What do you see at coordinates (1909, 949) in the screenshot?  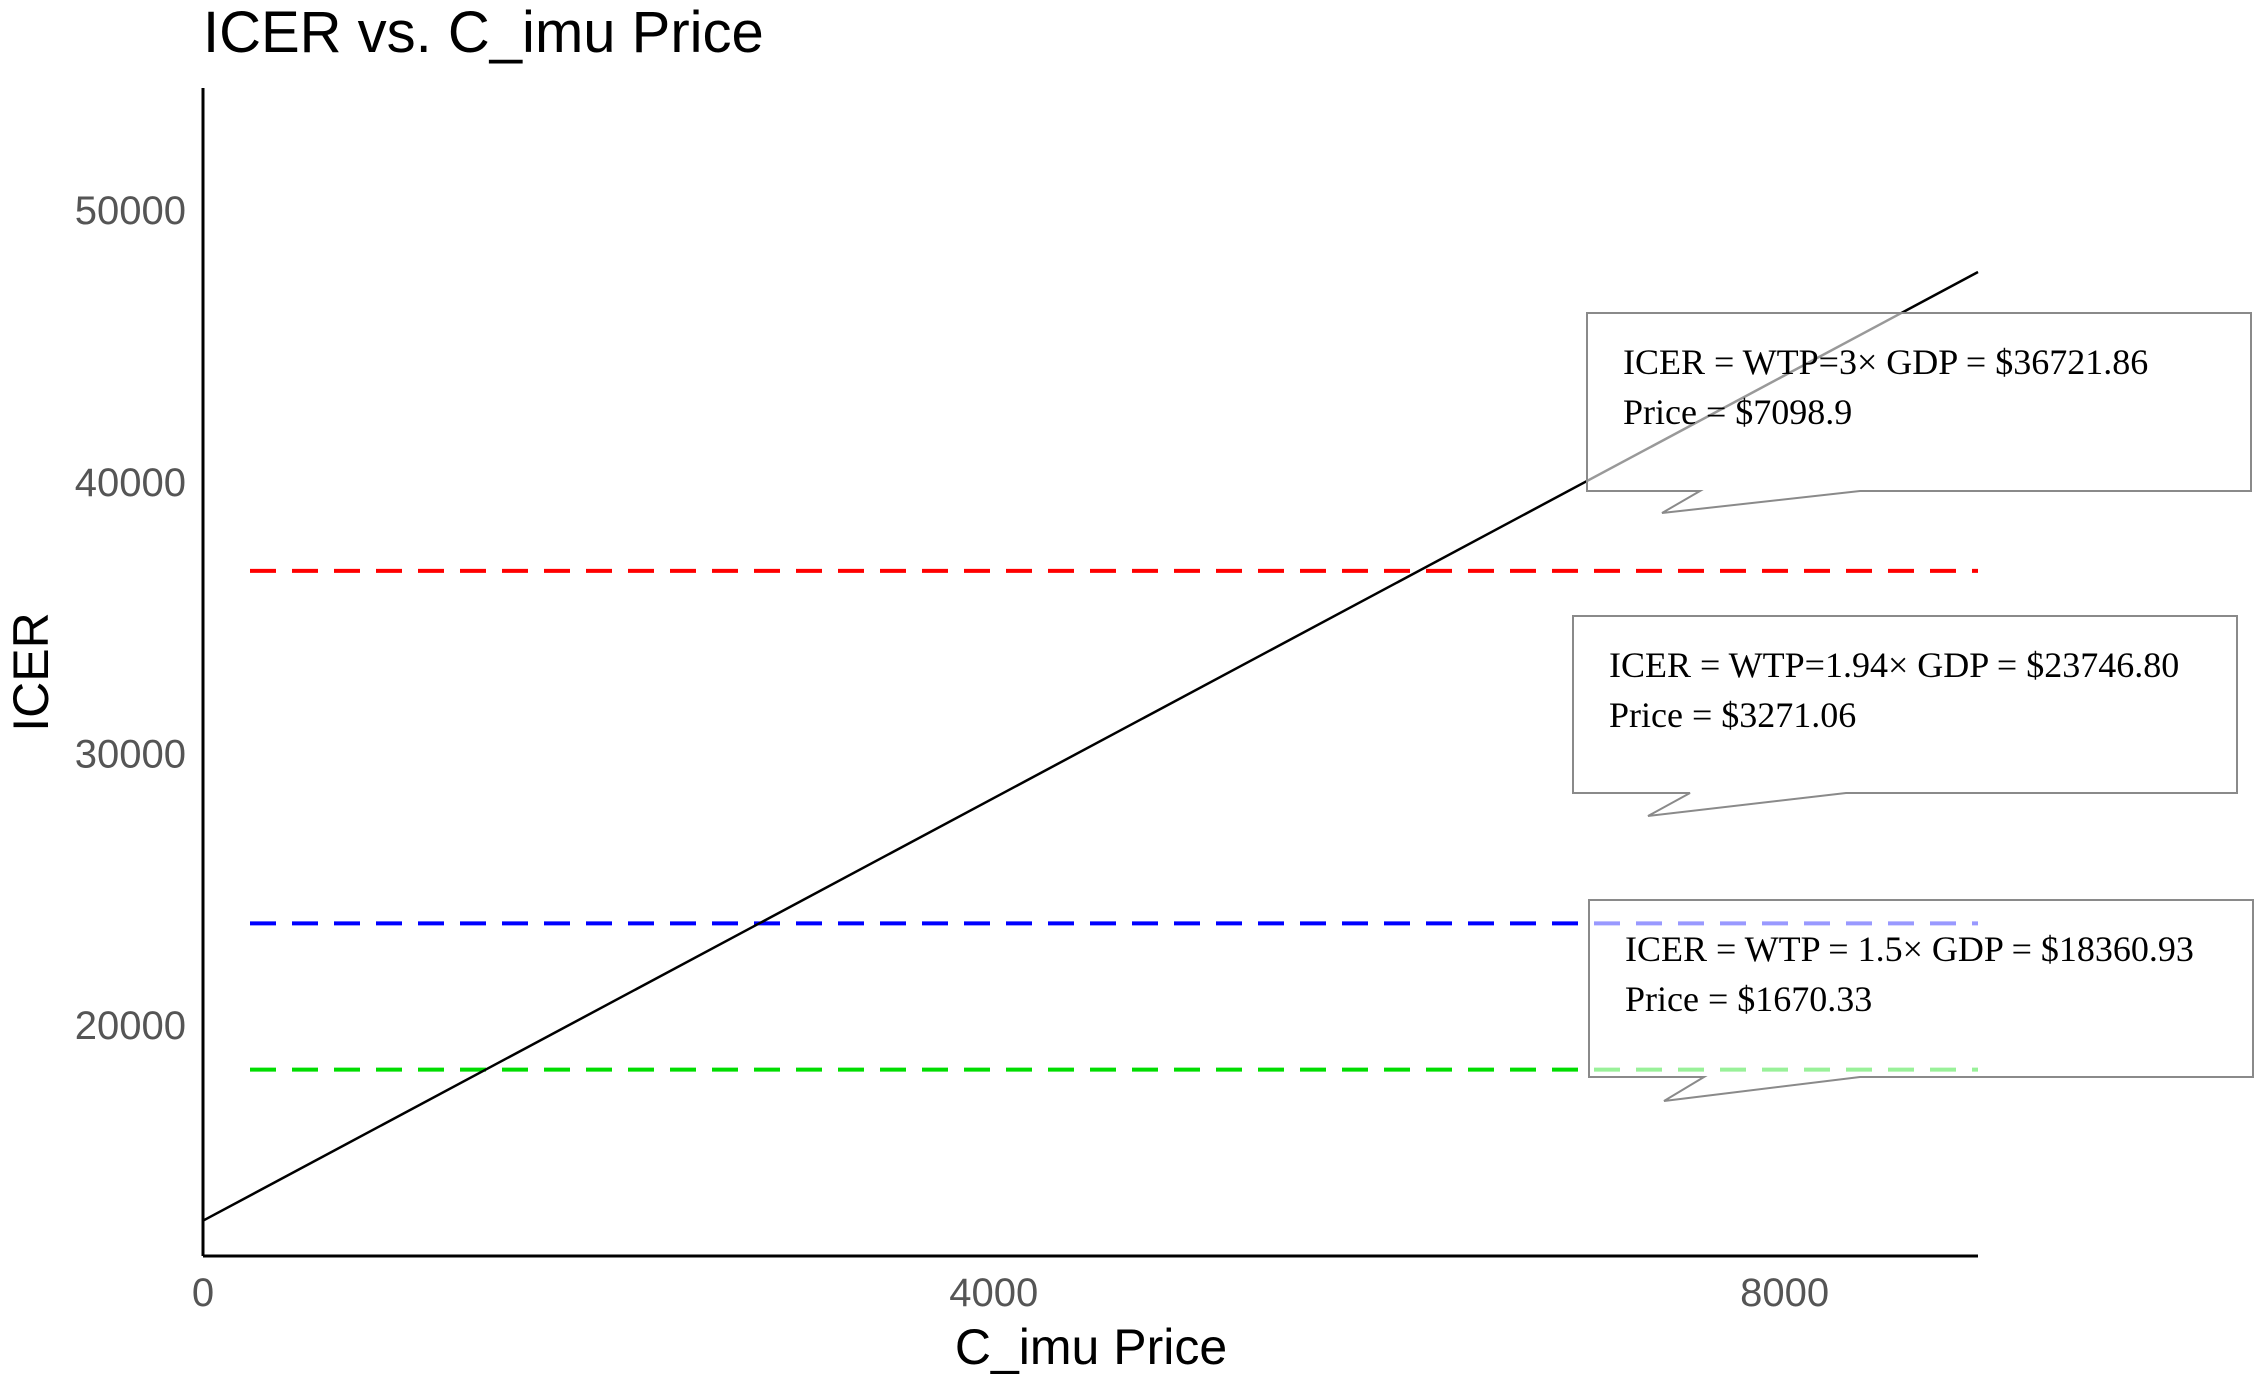 I see `callout-line-1: ICER = WTP = 1.5× GDP = $18360.93` at bounding box center [1909, 949].